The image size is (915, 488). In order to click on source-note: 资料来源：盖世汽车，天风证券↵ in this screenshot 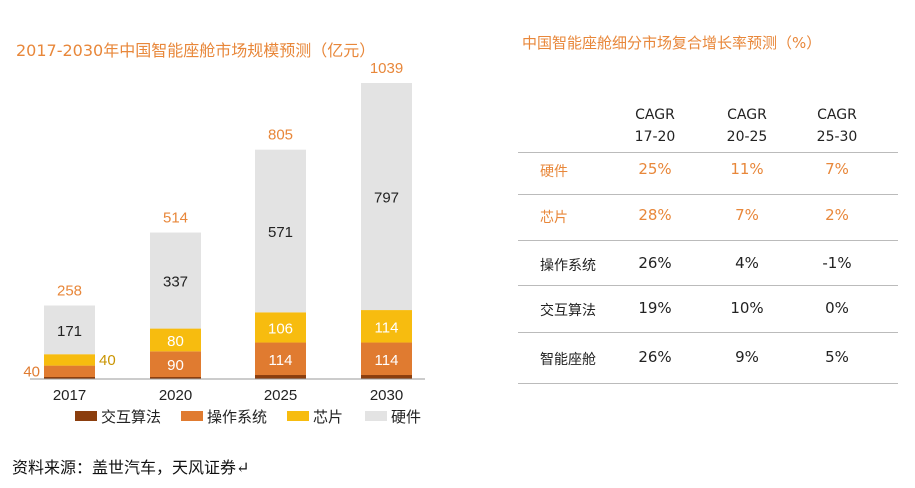, I will do `click(131, 467)`.